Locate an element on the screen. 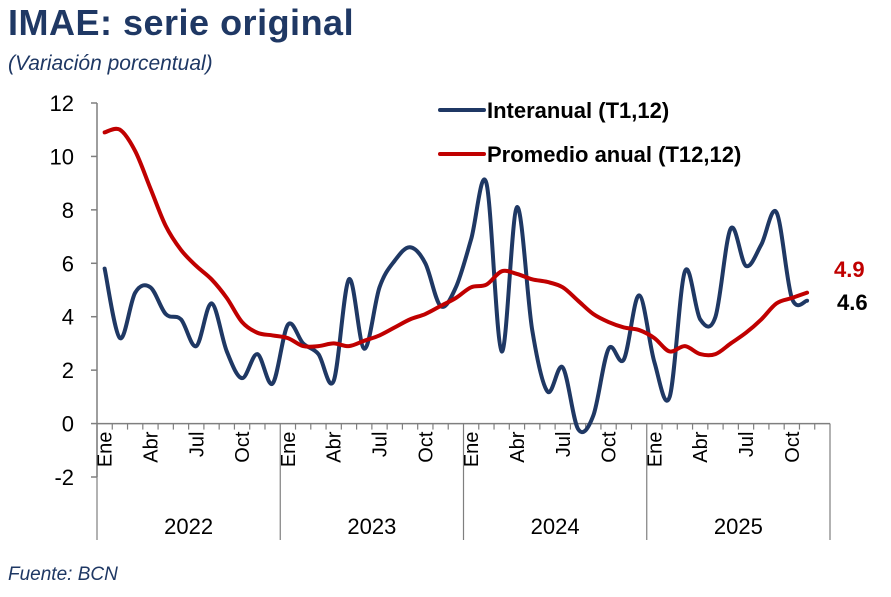 This screenshot has width=891, height=597. page-subtitle: (Variación porcentual) is located at coordinates (110, 63).